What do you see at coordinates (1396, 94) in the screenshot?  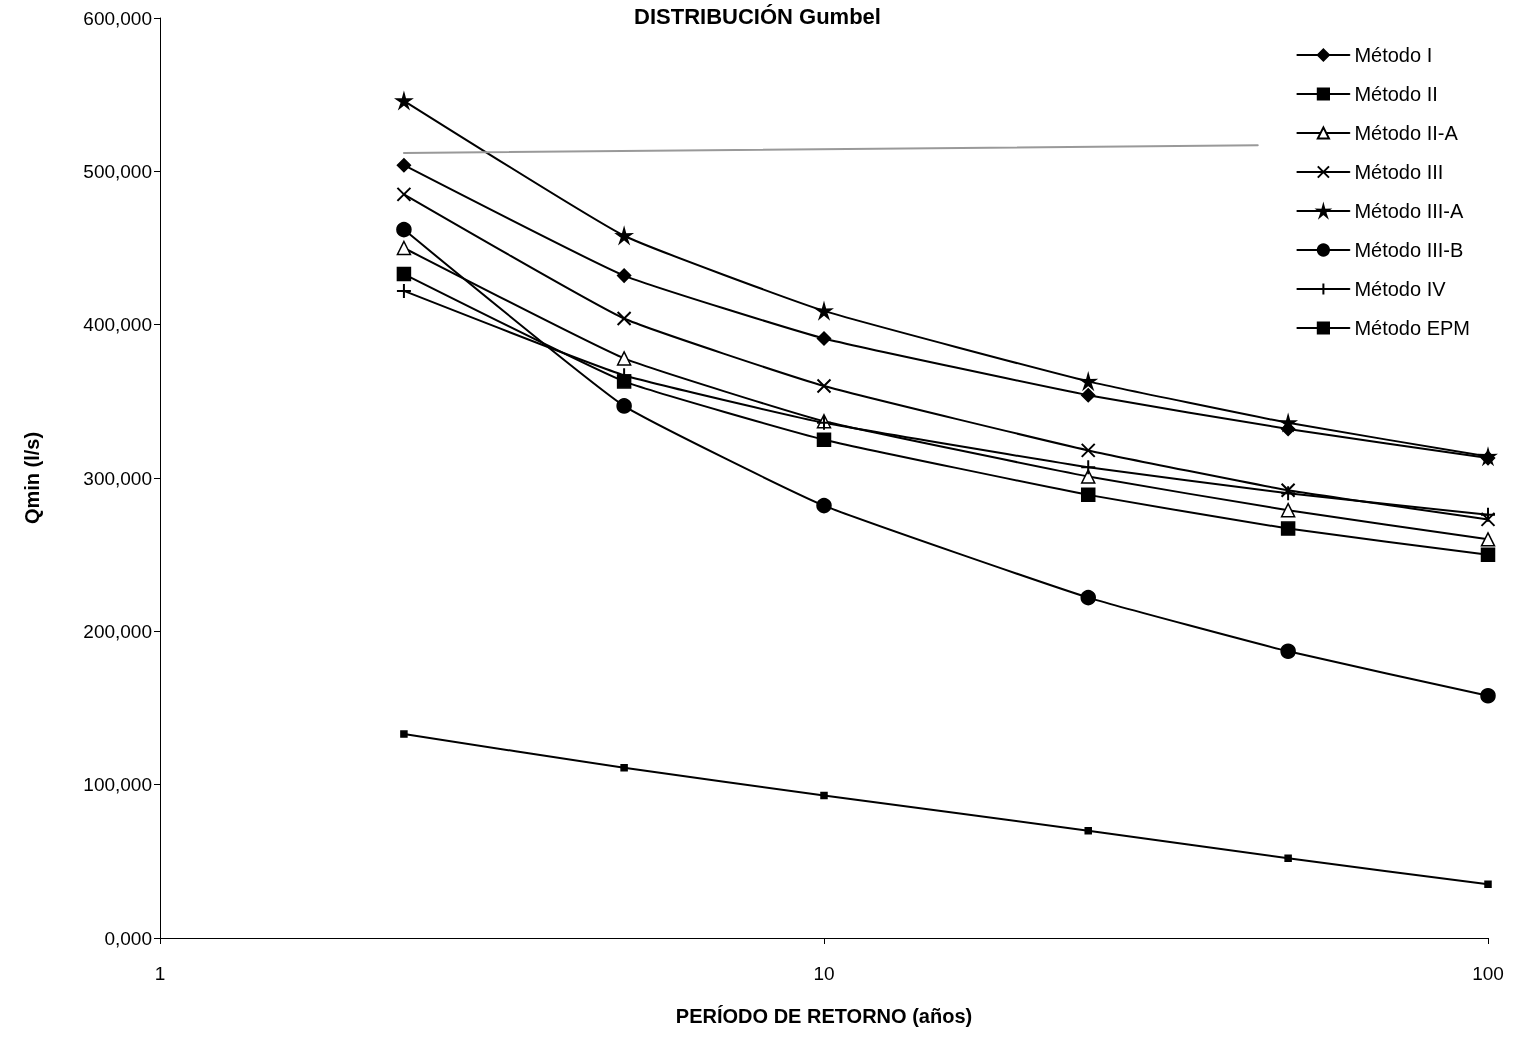 I see `legend-label: Método II` at bounding box center [1396, 94].